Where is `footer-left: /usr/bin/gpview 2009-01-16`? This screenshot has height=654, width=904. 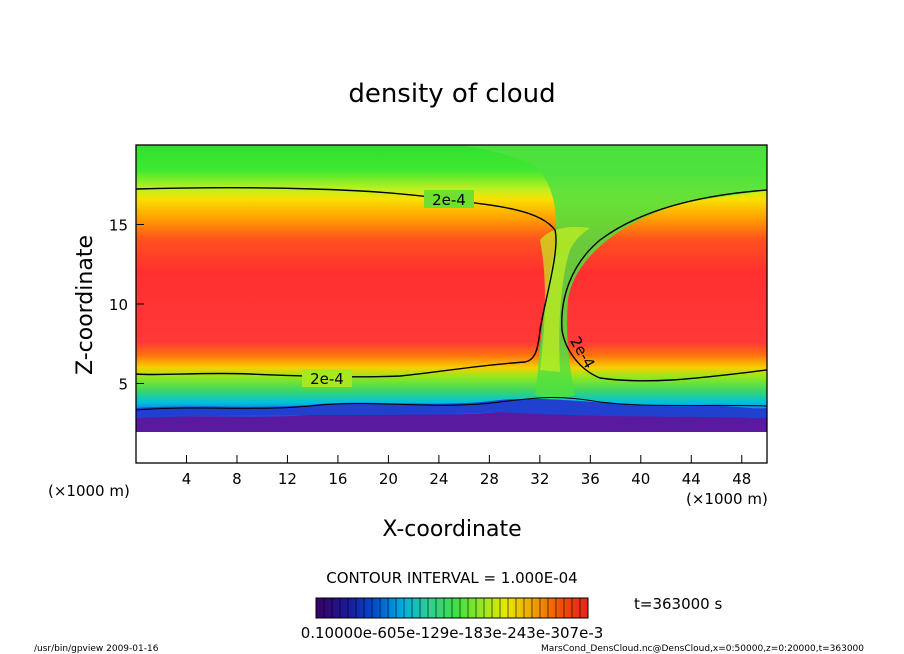 footer-left: /usr/bin/gpview 2009-01-16 is located at coordinates (96, 649).